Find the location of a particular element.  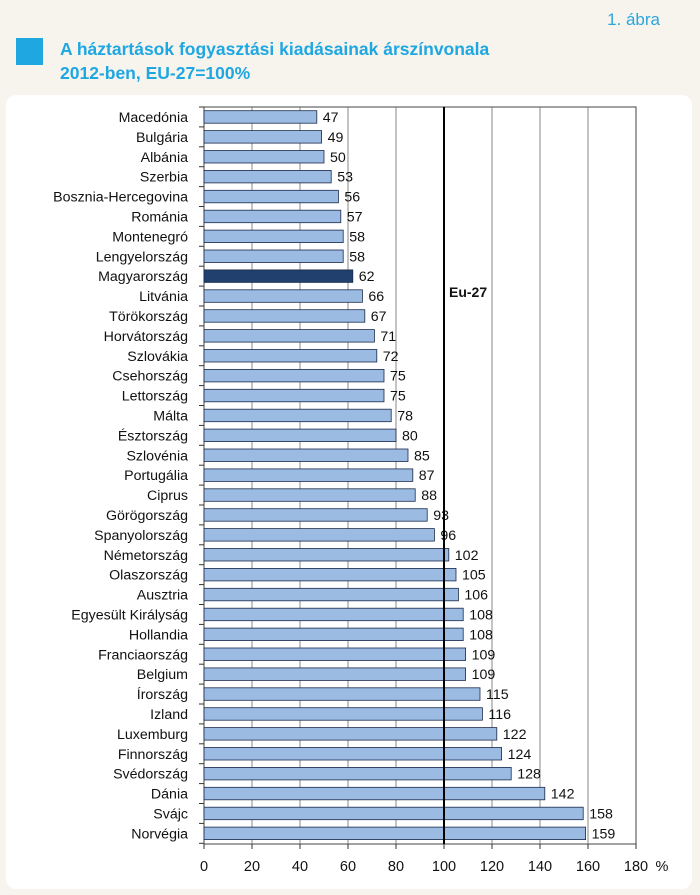

value-label: 72 is located at coordinates (391, 357).